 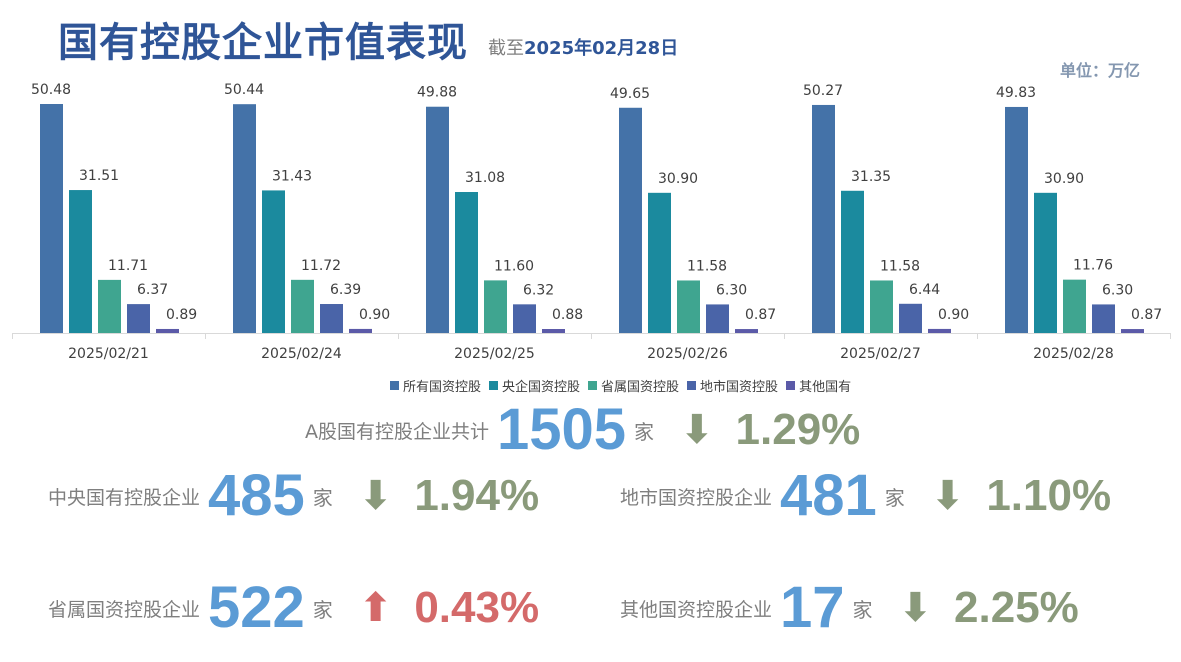 What do you see at coordinates (1016, 607) in the screenshot?
I see `stat-change: 2.25%` at bounding box center [1016, 607].